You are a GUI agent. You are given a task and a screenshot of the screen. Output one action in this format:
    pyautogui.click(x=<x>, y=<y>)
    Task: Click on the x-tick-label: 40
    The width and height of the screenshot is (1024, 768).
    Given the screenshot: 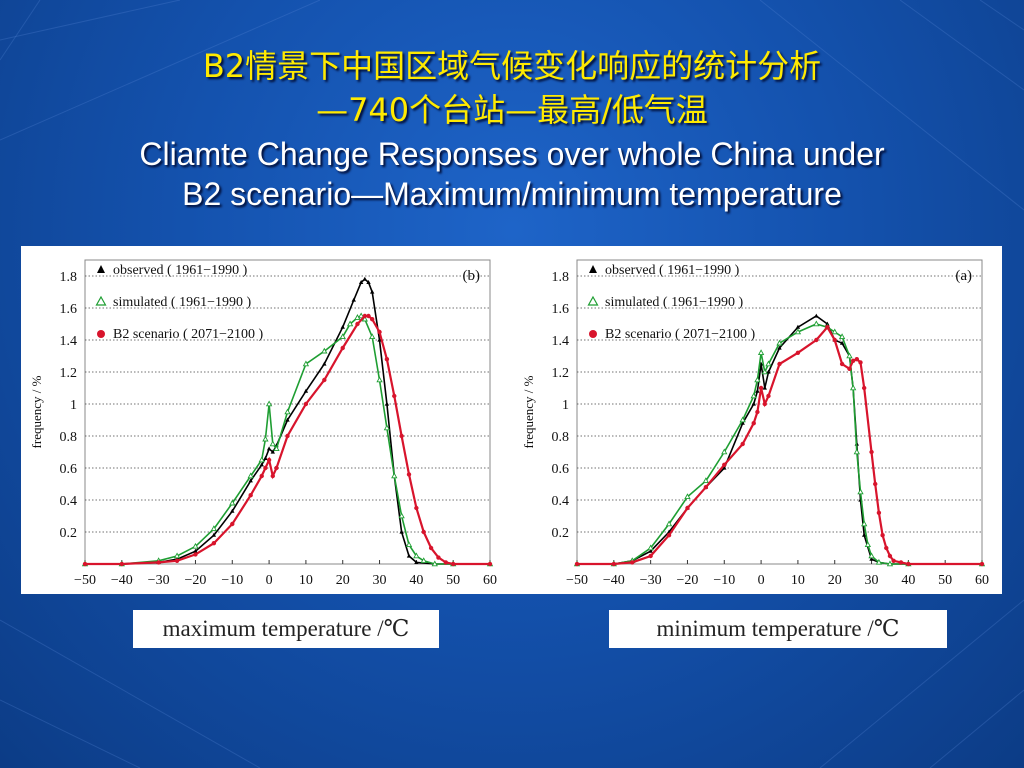 What is the action you would take?
    pyautogui.click(x=416, y=580)
    